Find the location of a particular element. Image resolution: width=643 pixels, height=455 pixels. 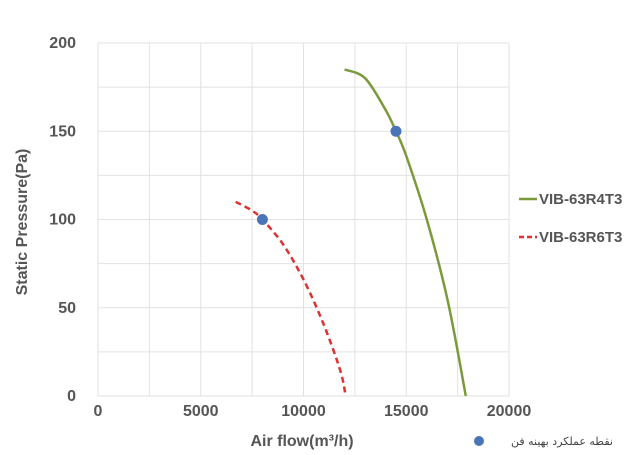

optimal-point-legend-label: نقطه عملکرد بهینه فن is located at coordinates (562, 441).